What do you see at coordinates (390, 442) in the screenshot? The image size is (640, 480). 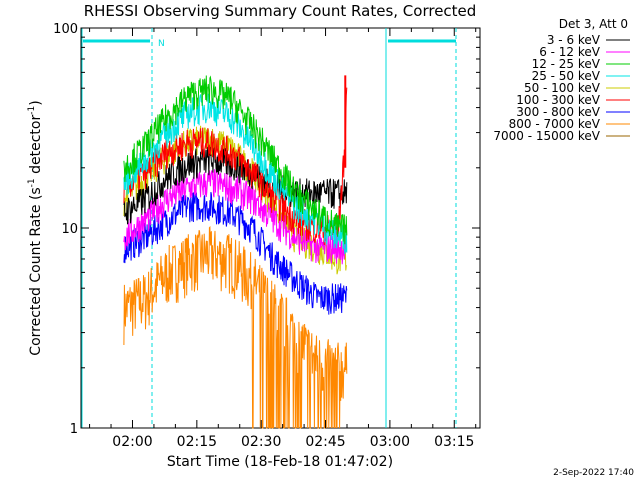 I see `x-tick-label: 03:00` at bounding box center [390, 442].